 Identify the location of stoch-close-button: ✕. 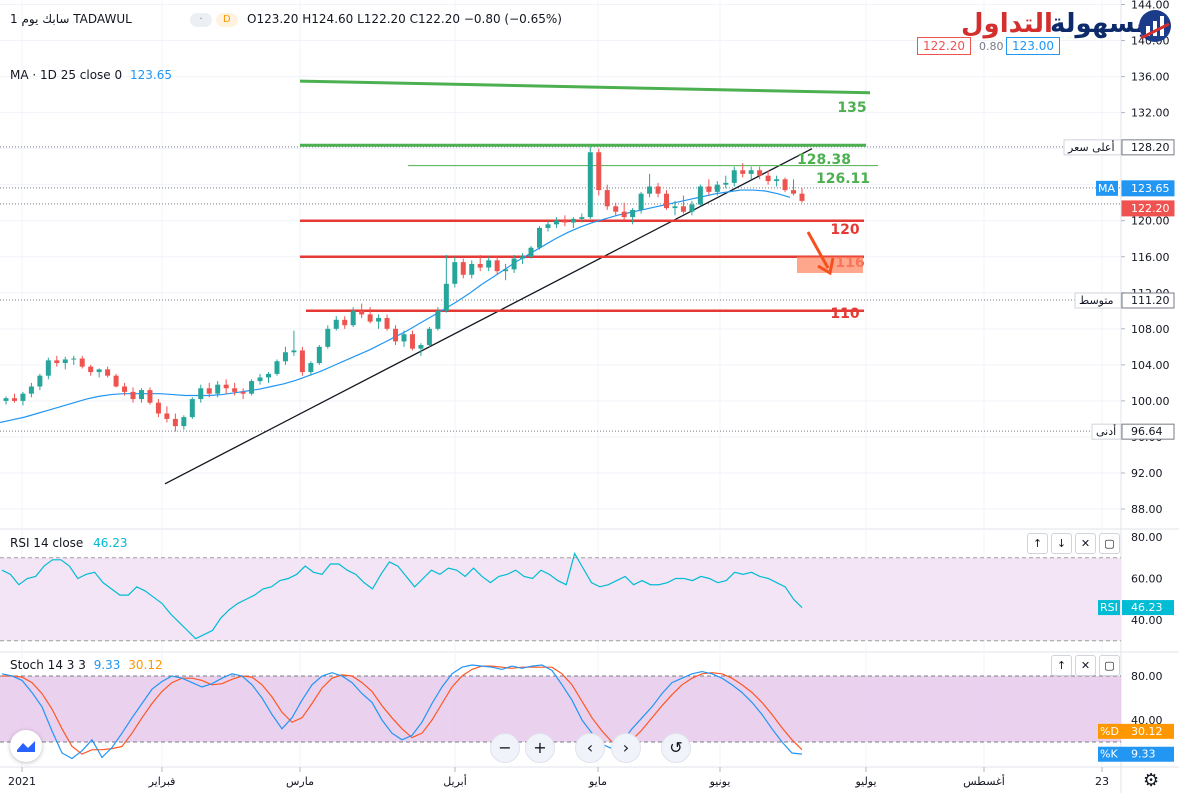
(1085, 665).